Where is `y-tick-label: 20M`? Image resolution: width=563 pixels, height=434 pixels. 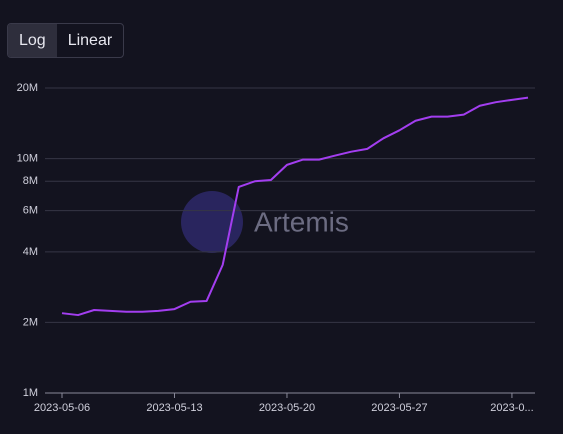 y-tick-label: 20M is located at coordinates (27, 88).